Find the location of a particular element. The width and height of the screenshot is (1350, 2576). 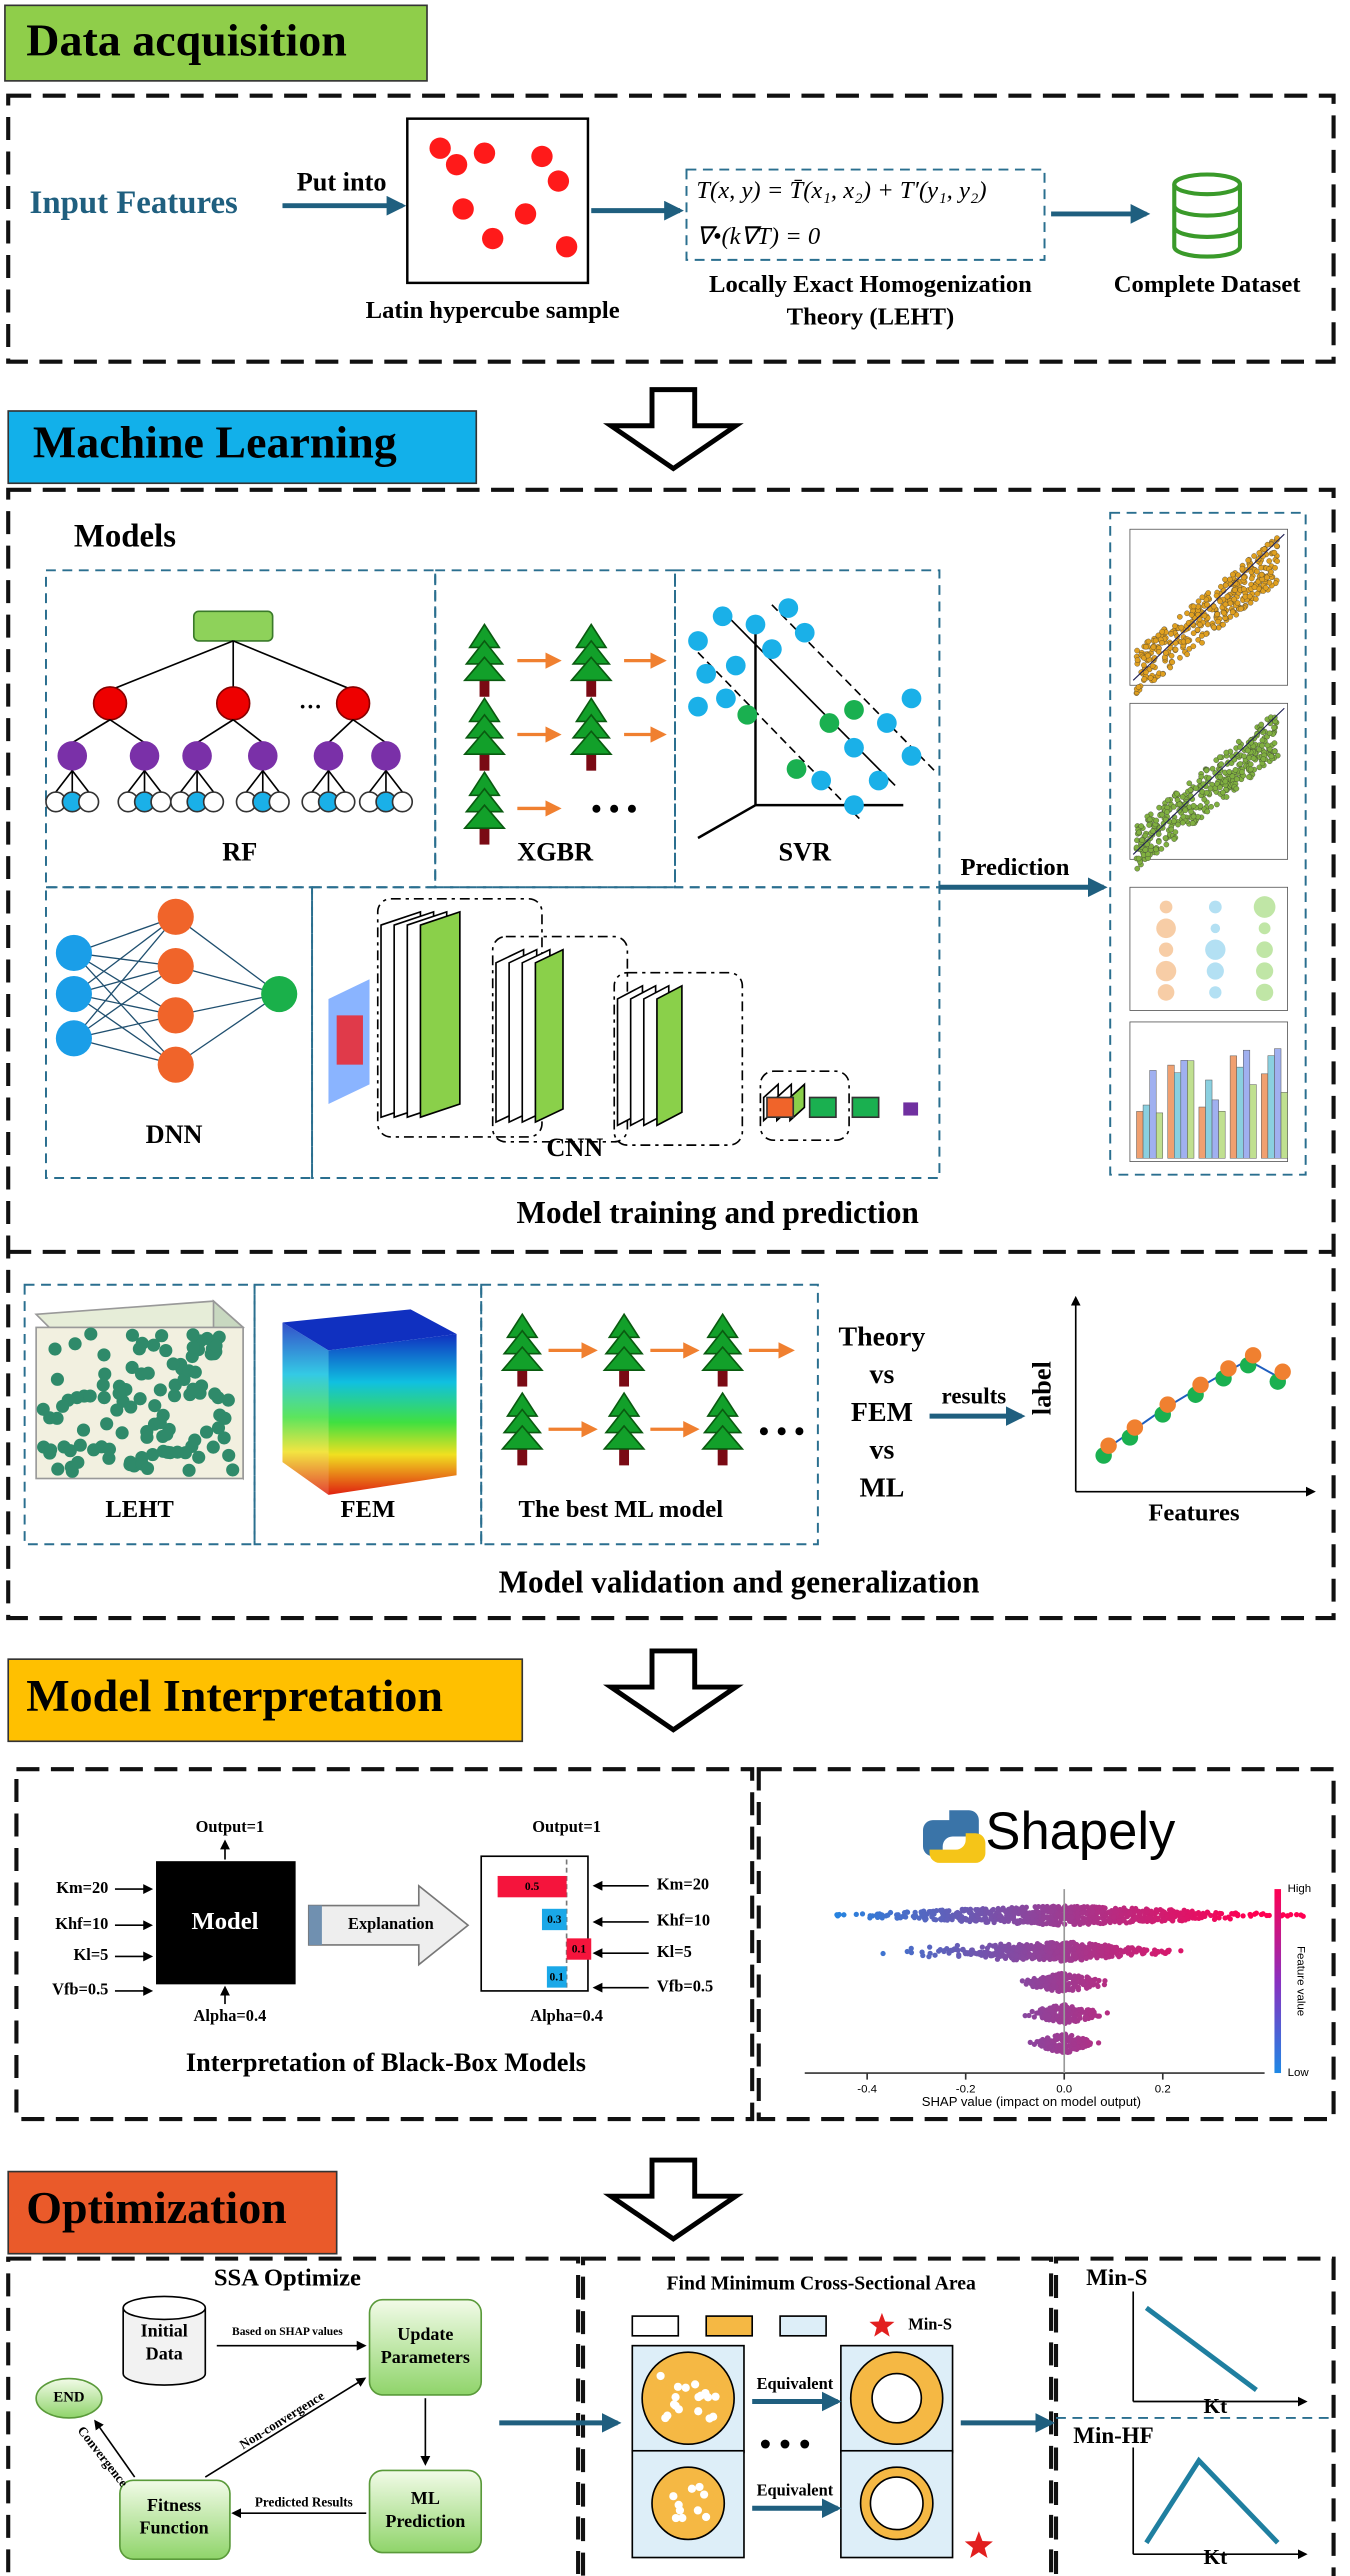

trend-line is located at coordinates (1212, 2500).